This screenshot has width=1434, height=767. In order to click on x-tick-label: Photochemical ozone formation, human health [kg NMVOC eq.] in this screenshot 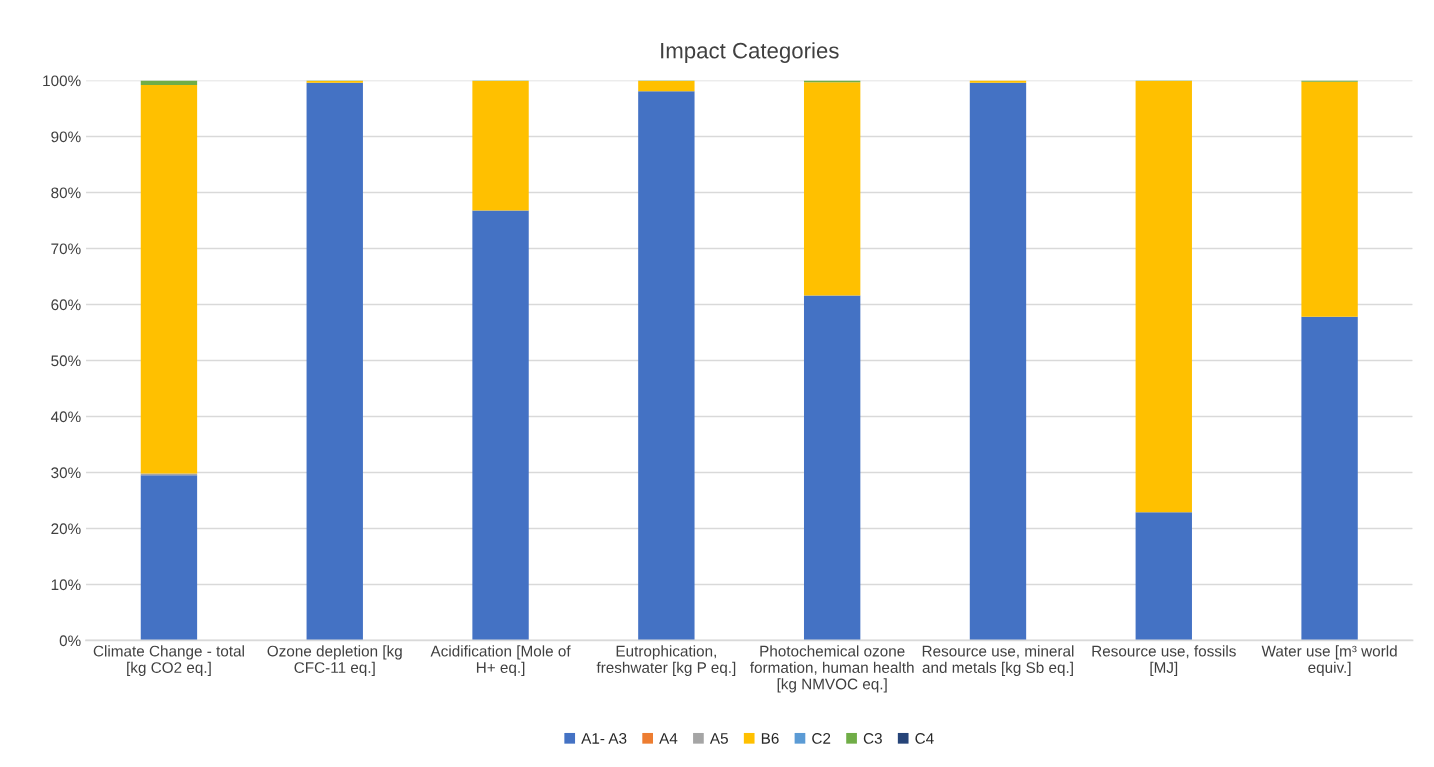, I will do `click(832, 669)`.